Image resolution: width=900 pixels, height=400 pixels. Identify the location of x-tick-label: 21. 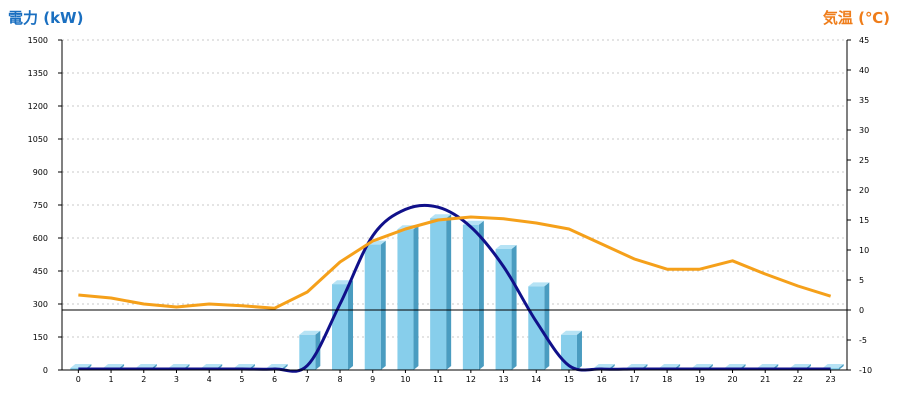
(765, 379).